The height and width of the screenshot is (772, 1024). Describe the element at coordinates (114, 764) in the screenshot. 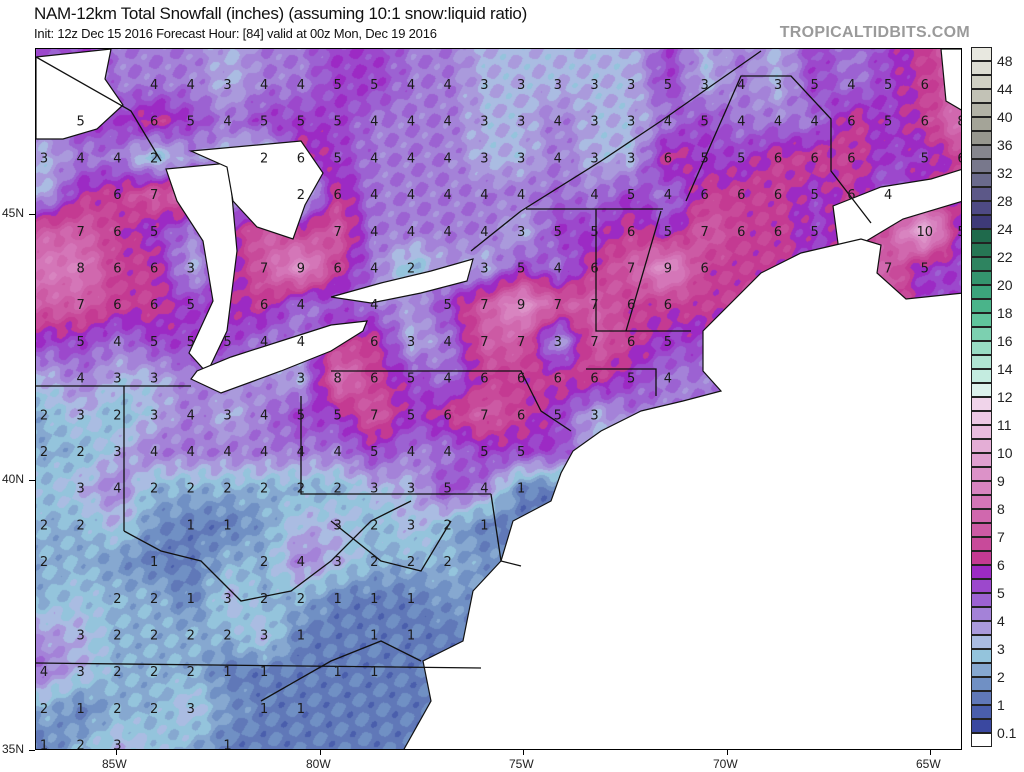

I see `longitude-label: 85W` at that location.